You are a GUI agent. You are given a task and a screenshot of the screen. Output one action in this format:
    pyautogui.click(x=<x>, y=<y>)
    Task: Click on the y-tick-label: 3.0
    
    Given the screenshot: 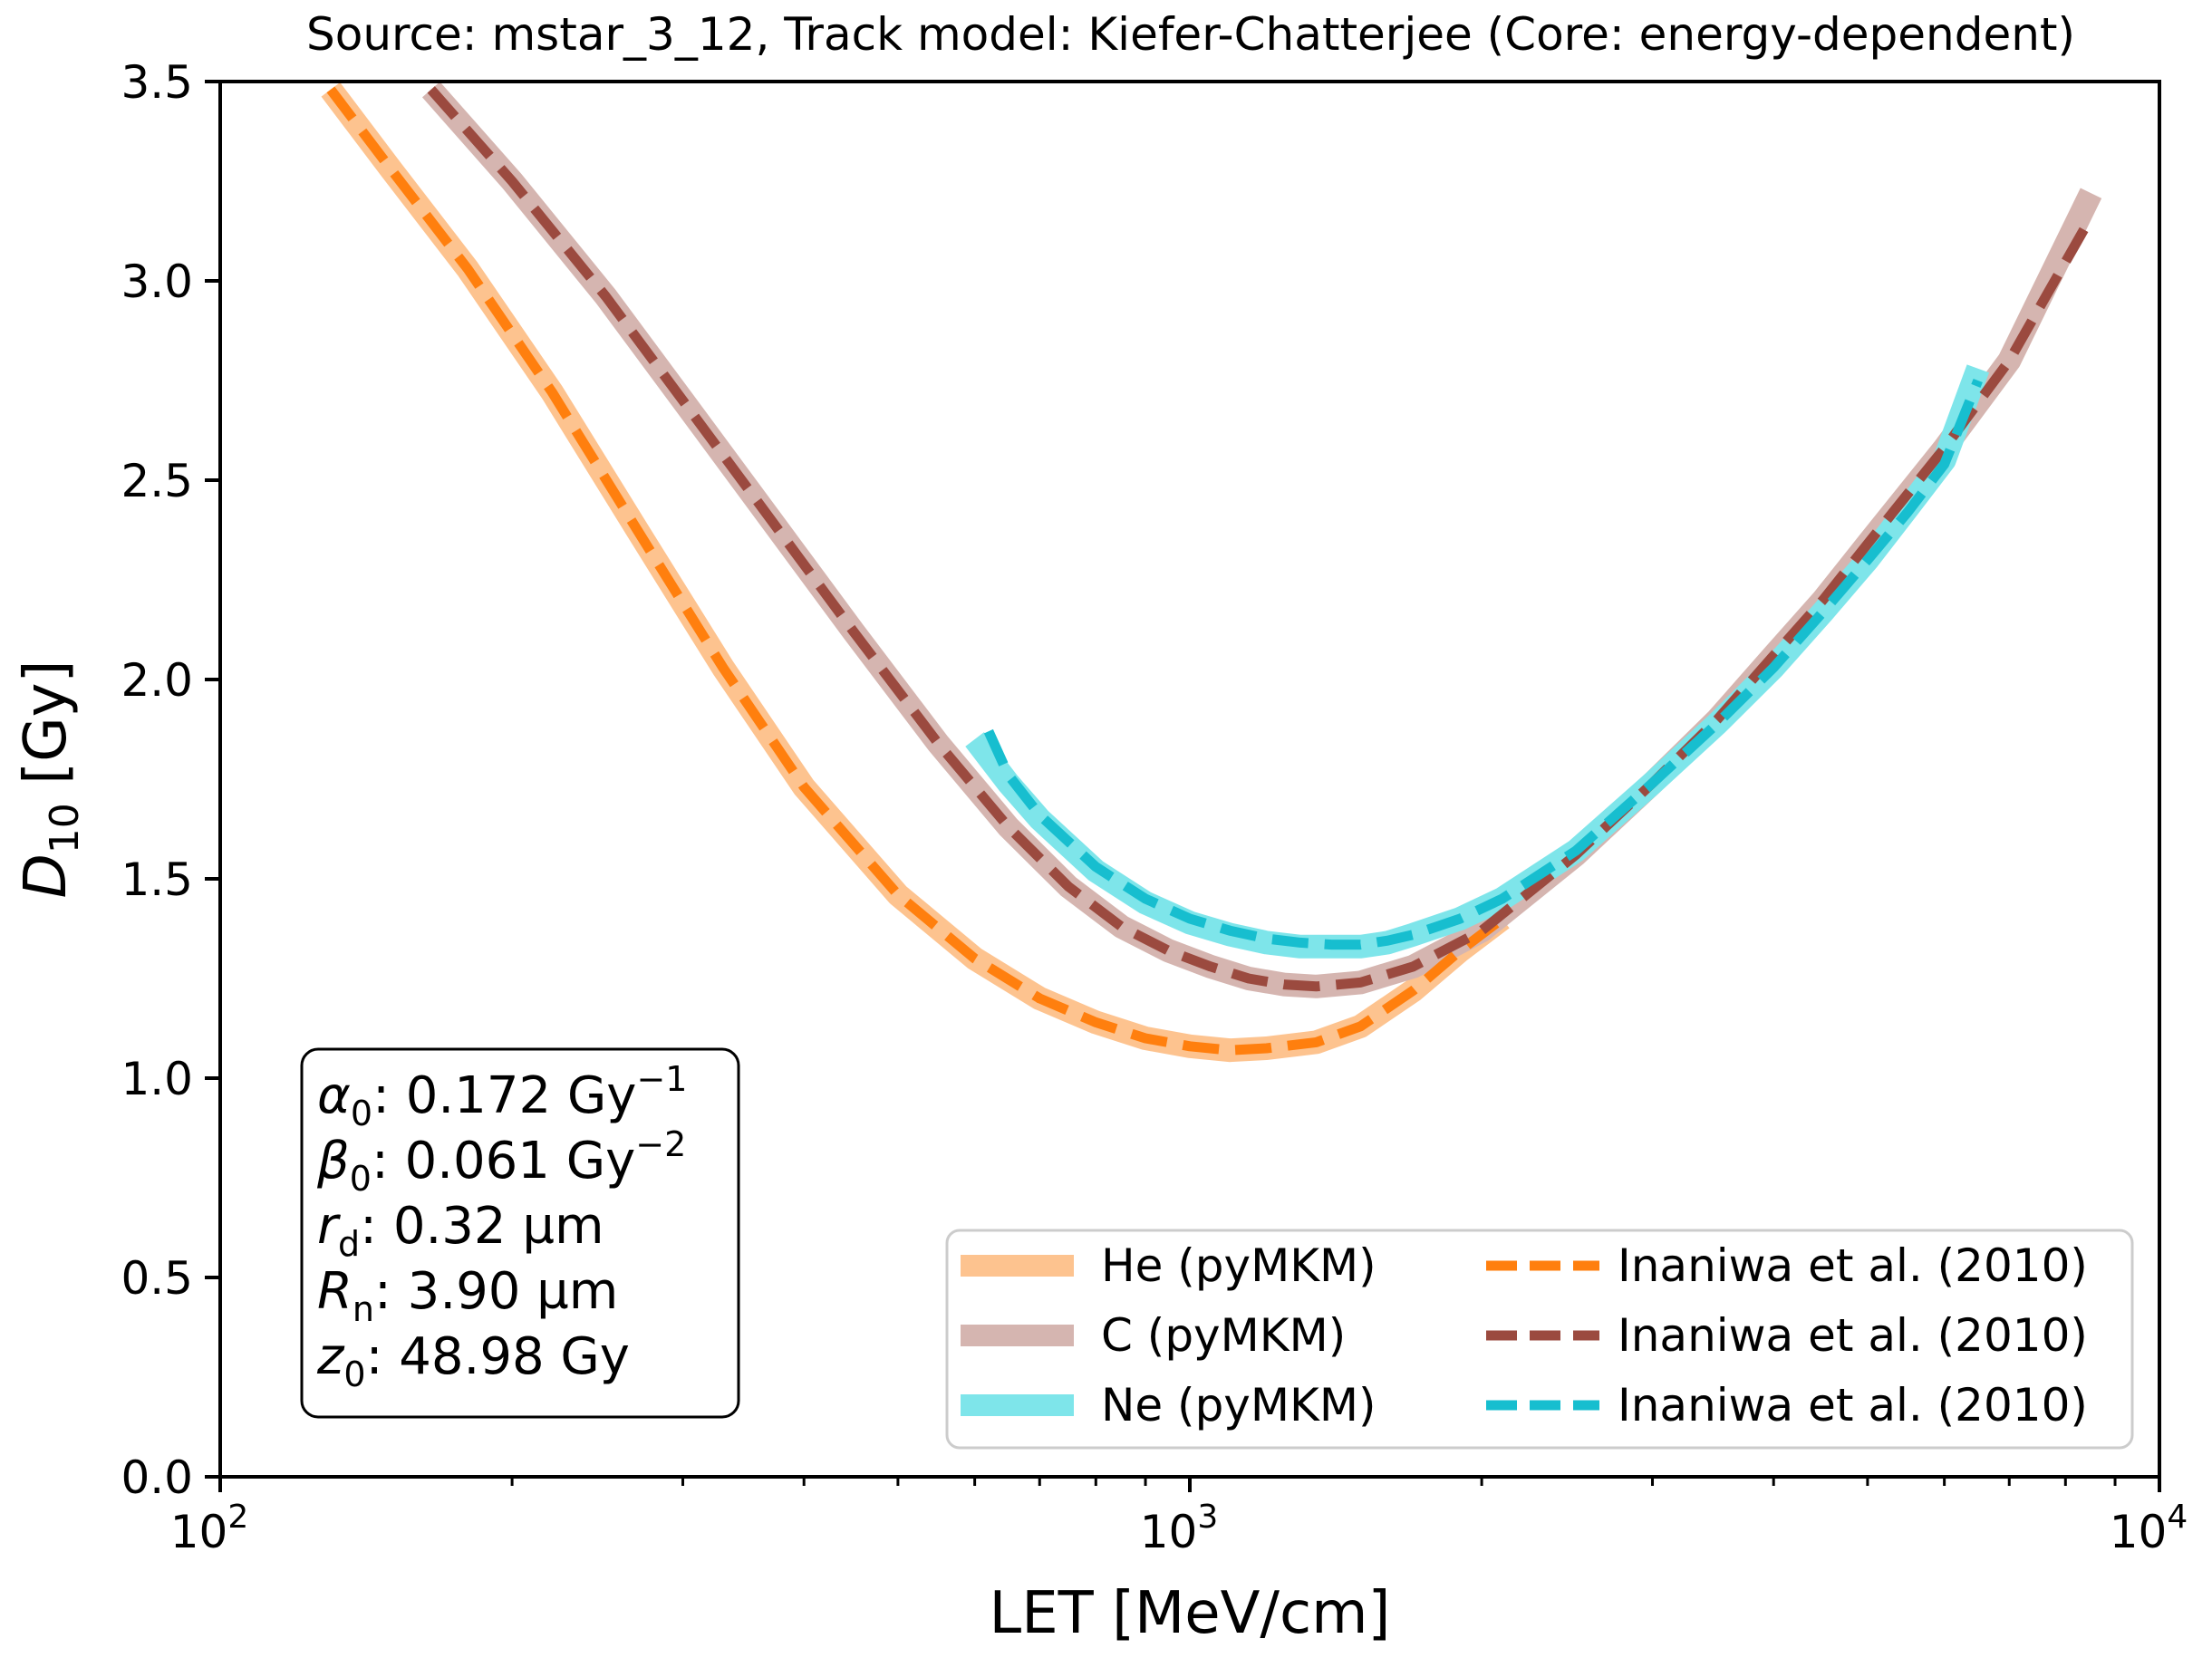 What is the action you would take?
    pyautogui.click(x=157, y=281)
    